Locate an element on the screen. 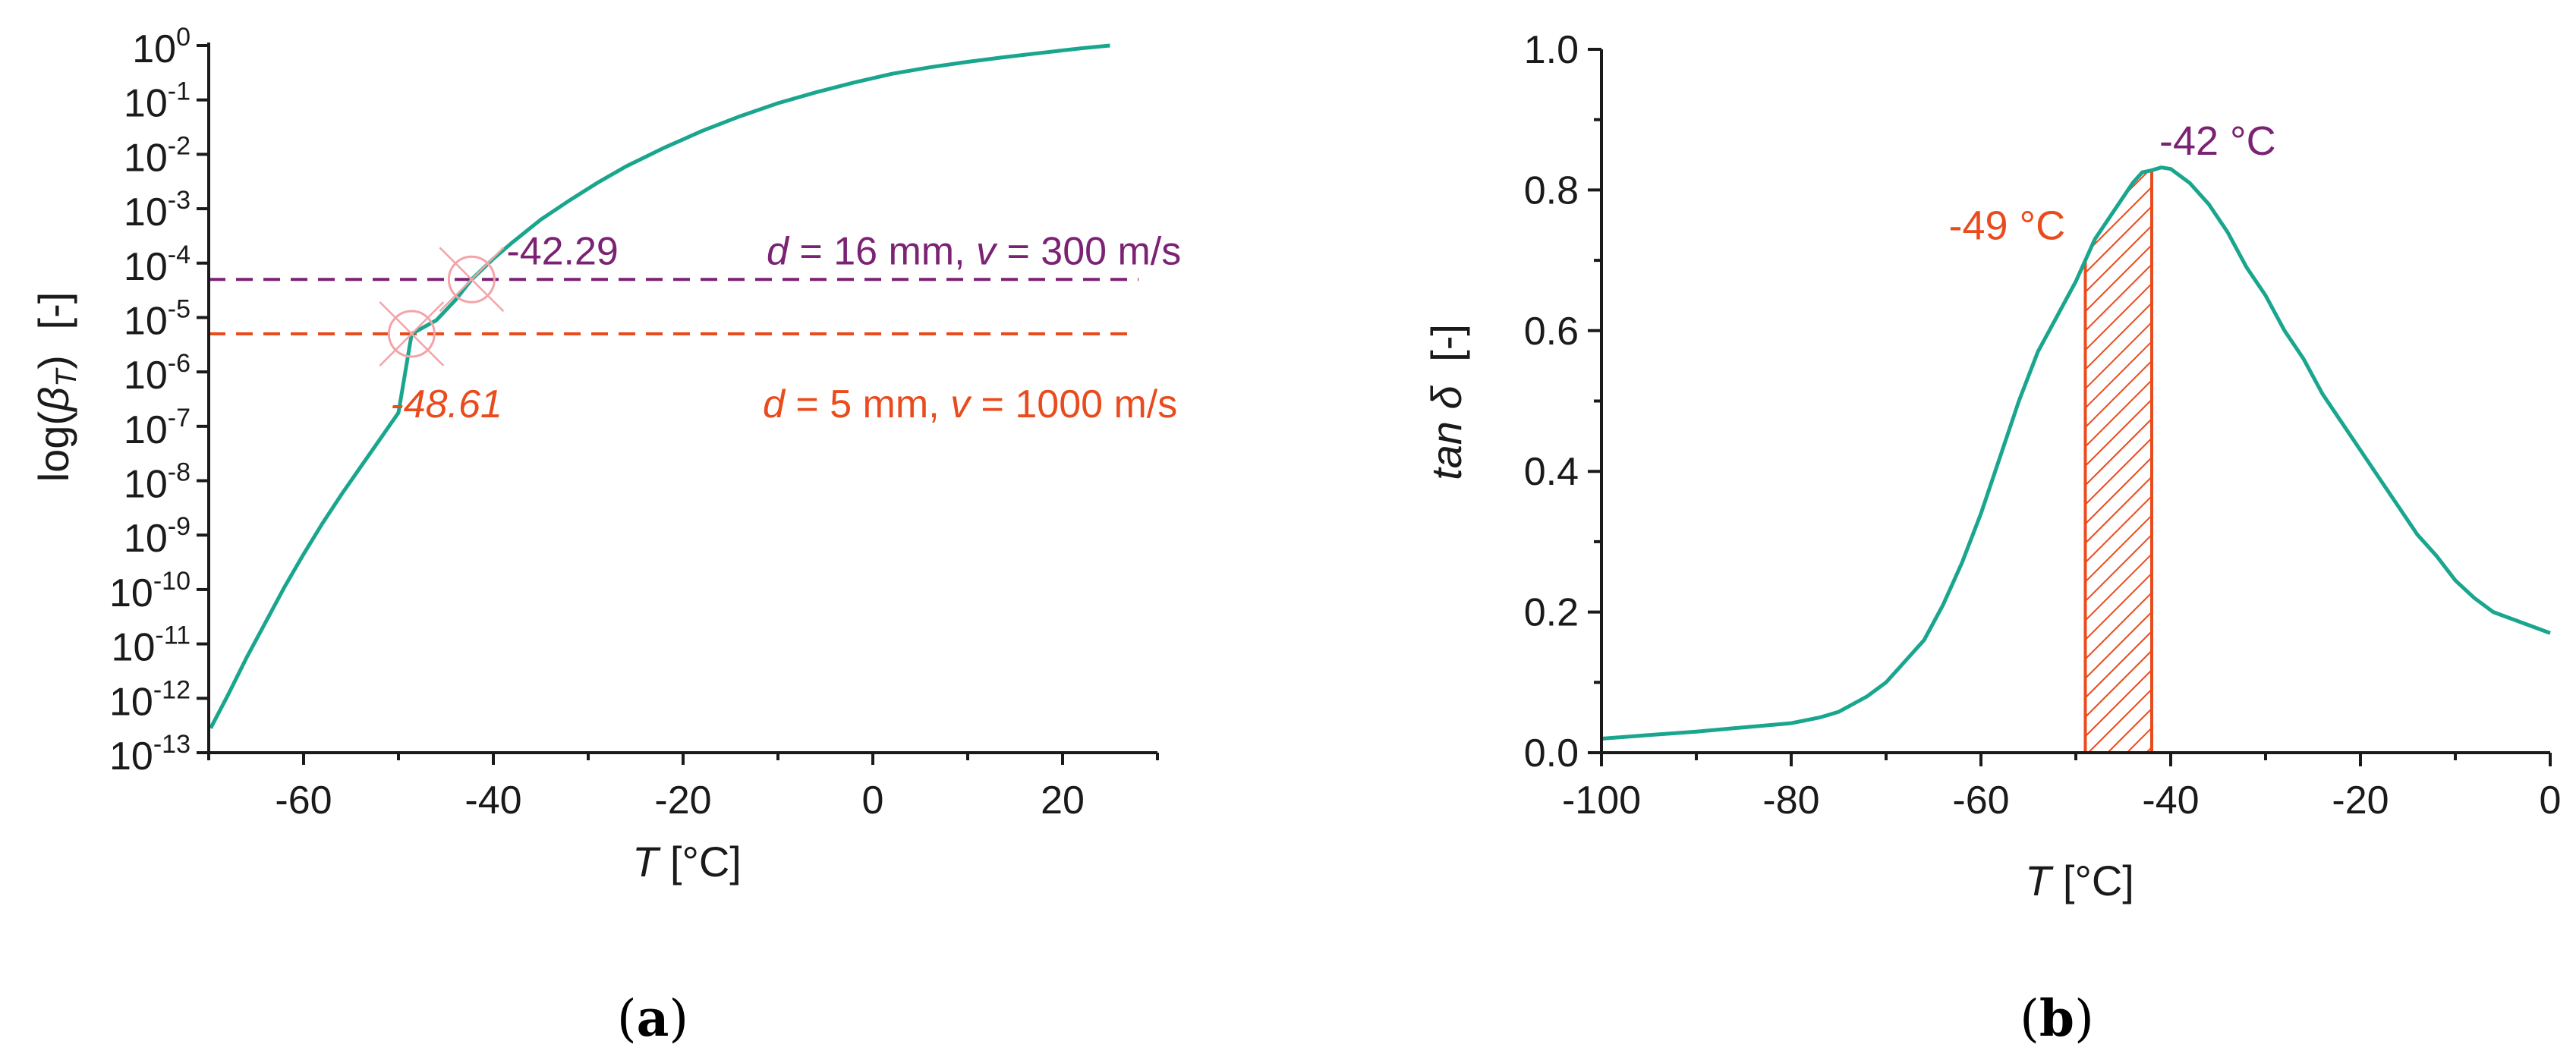 This screenshot has width=2576, height=1060. annotation-d-value: = 5 mm, is located at coordinates (867, 404).